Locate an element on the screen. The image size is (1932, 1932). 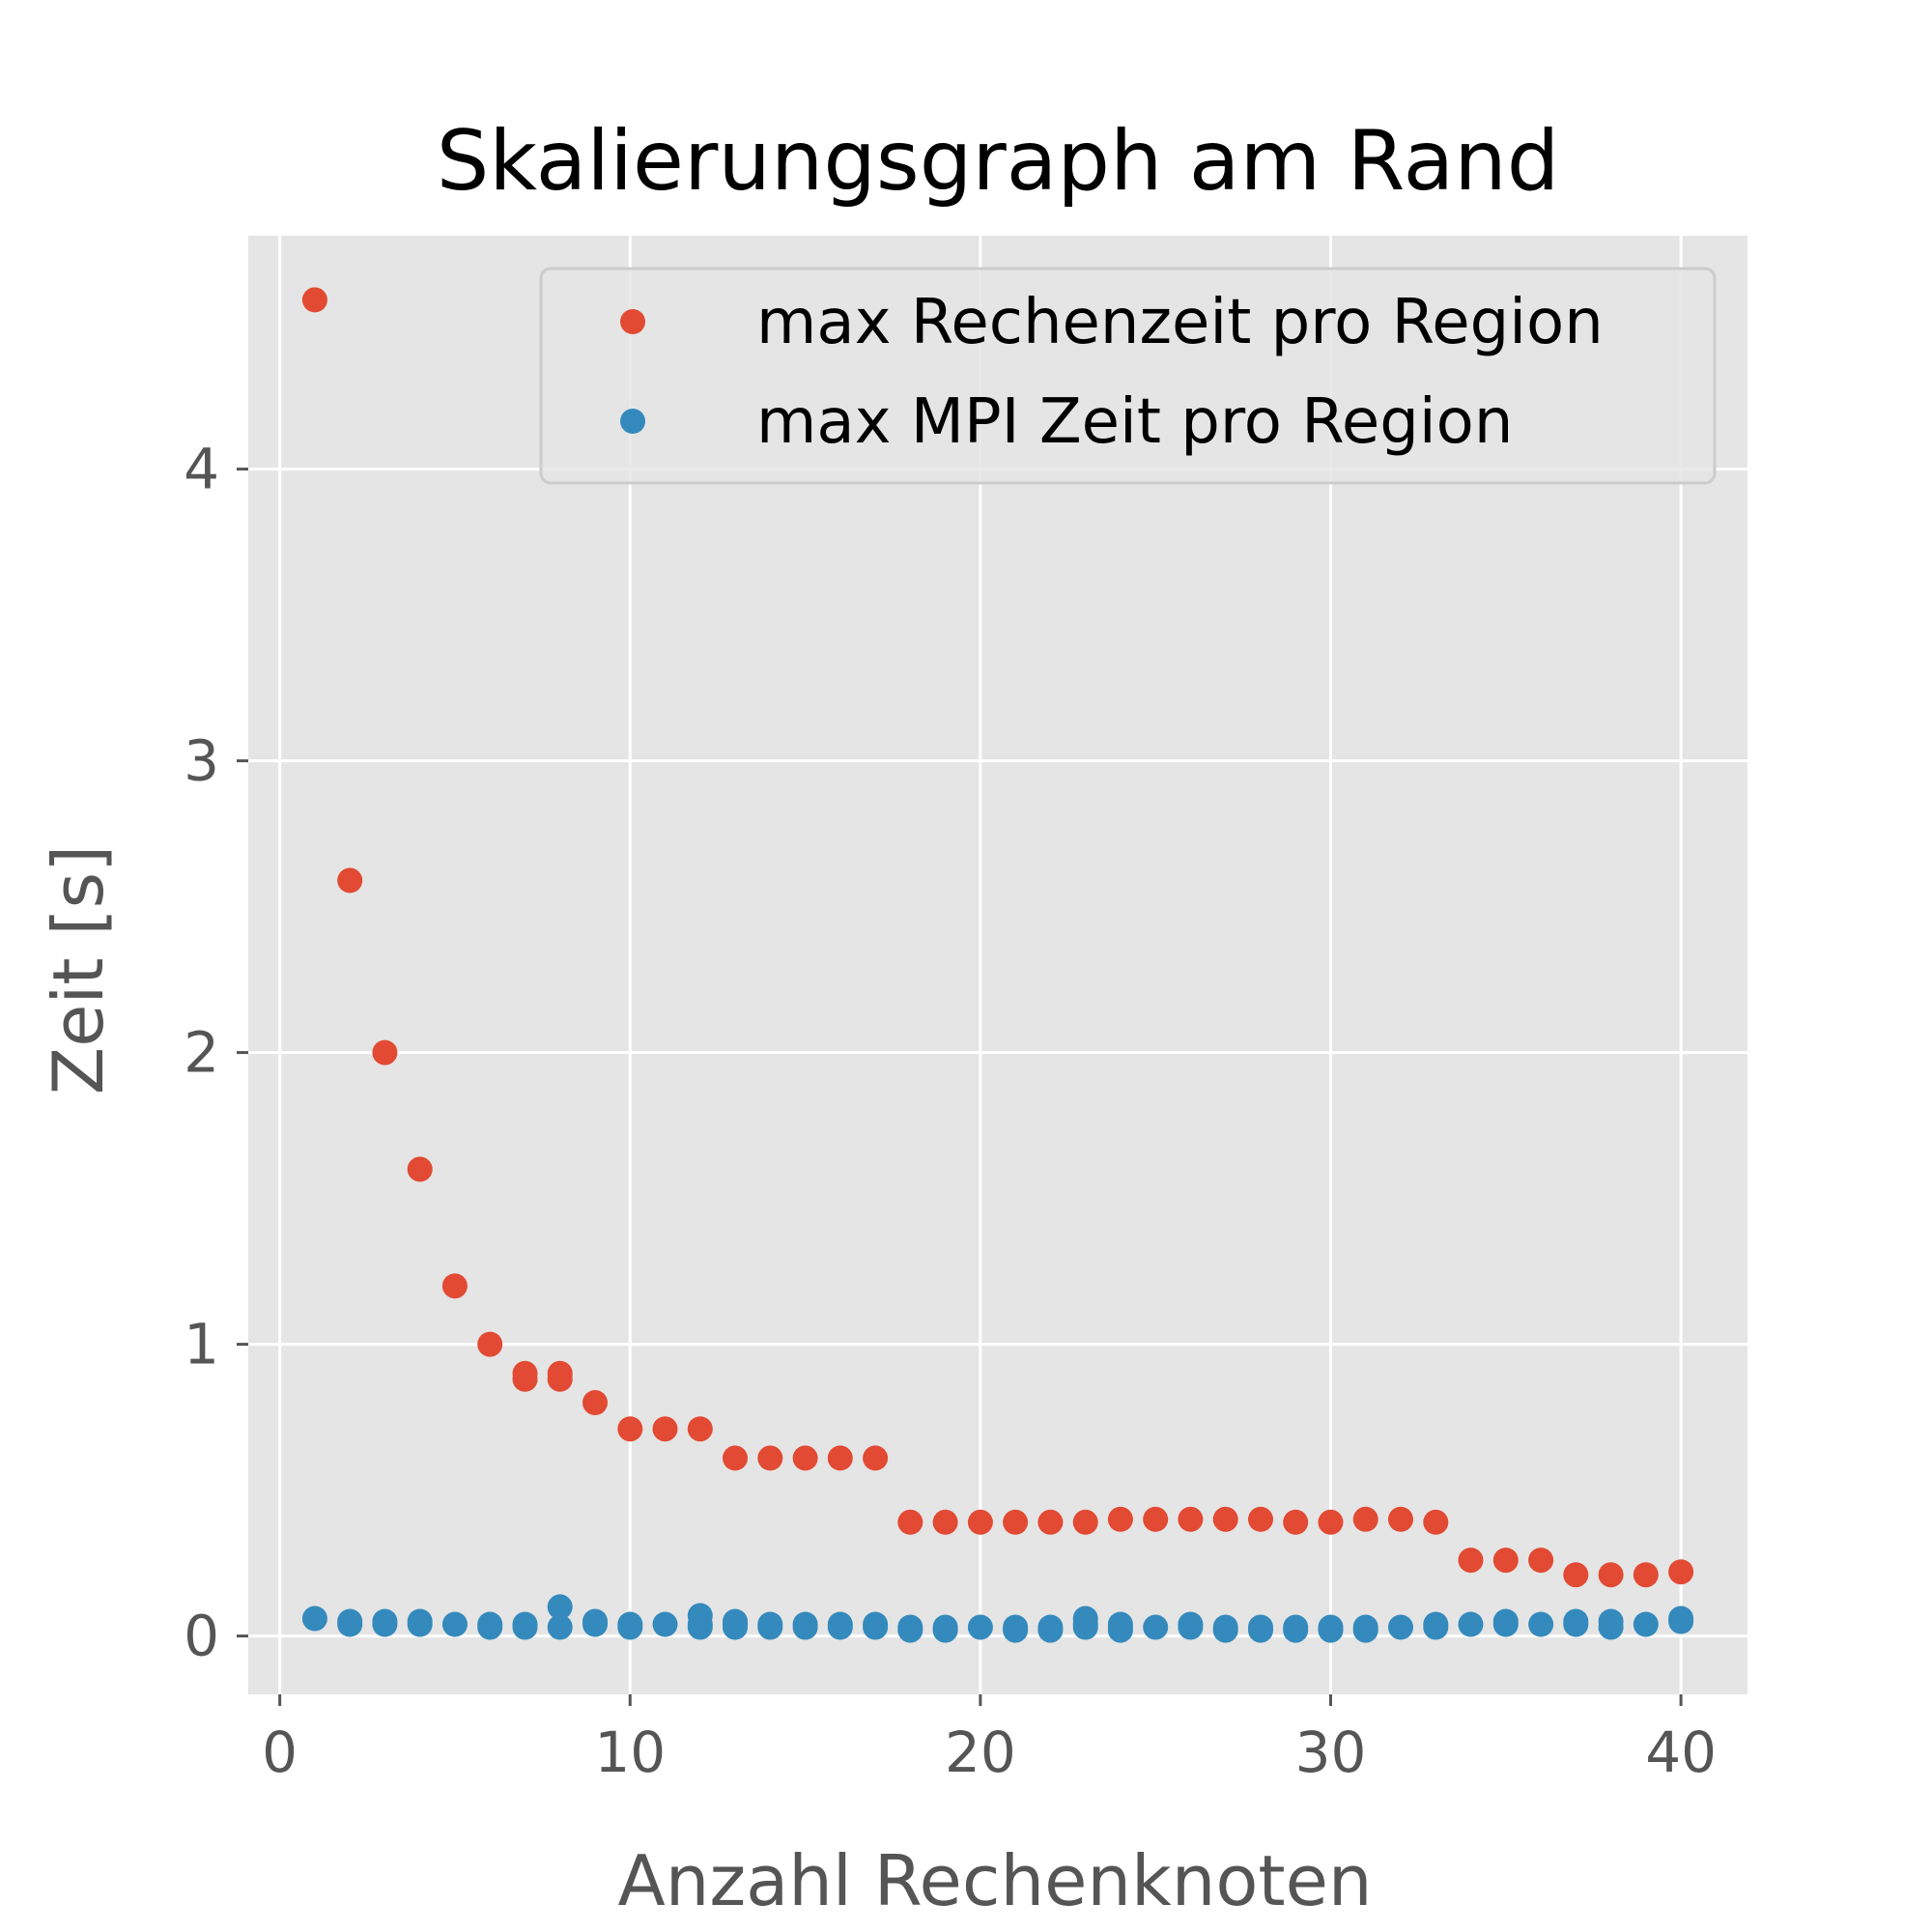
legend-label-mpi-zeit: max MPI Zeit pro Region is located at coordinates (1134, 422).